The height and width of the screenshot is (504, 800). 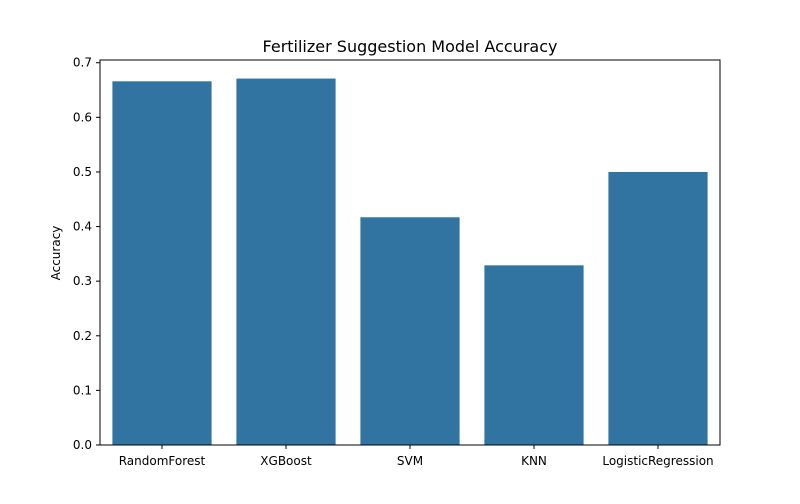 What do you see at coordinates (82, 227) in the screenshot?
I see `y-tick-label: 0.4` at bounding box center [82, 227].